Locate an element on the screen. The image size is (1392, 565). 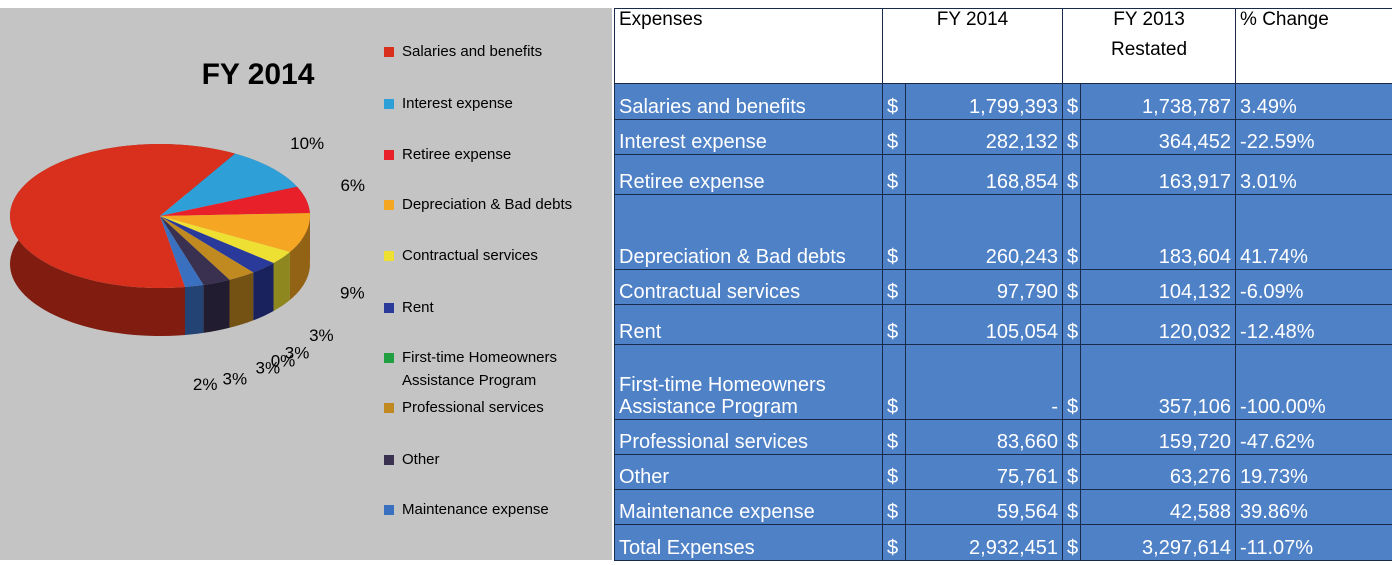
value-cell: 159,720 is located at coordinates (1158, 437).